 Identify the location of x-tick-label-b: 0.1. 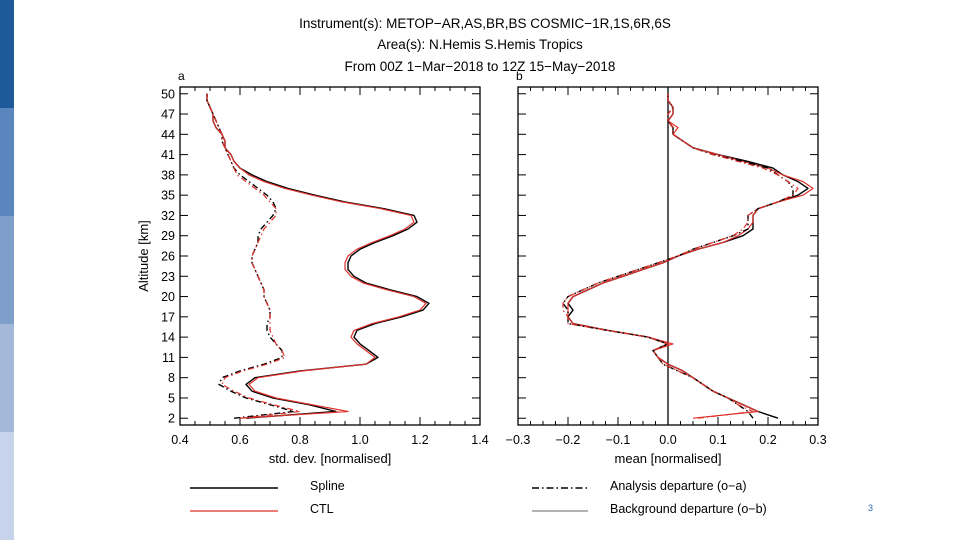
(717, 440).